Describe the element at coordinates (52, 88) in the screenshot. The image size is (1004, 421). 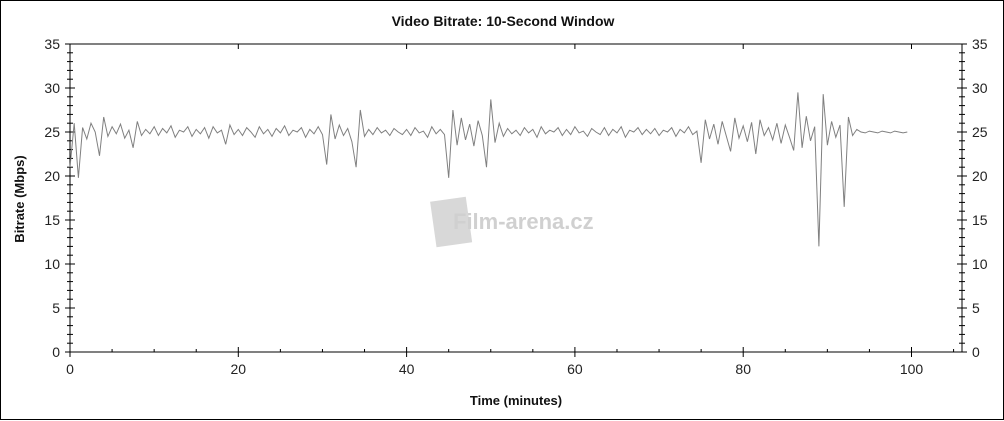
I see `y-tick-label-left: 30` at that location.